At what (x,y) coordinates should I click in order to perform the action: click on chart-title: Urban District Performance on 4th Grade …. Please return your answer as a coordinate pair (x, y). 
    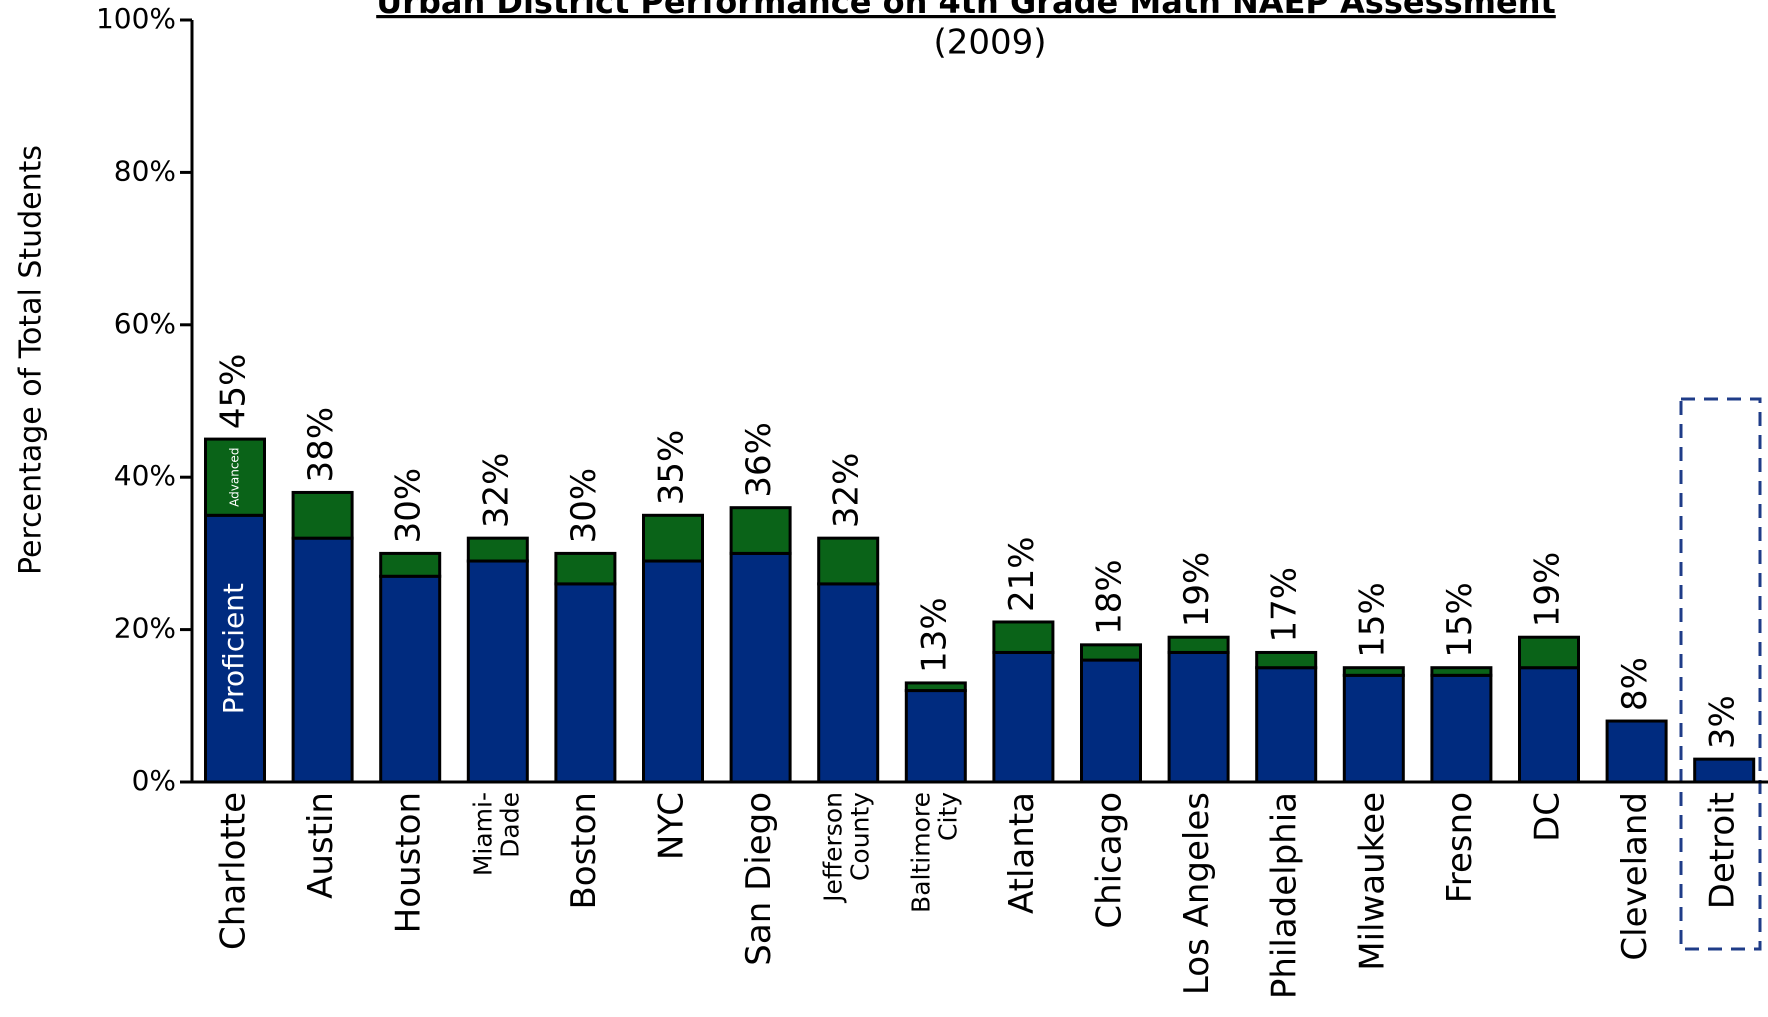
    Looking at the image, I should click on (966, 10).